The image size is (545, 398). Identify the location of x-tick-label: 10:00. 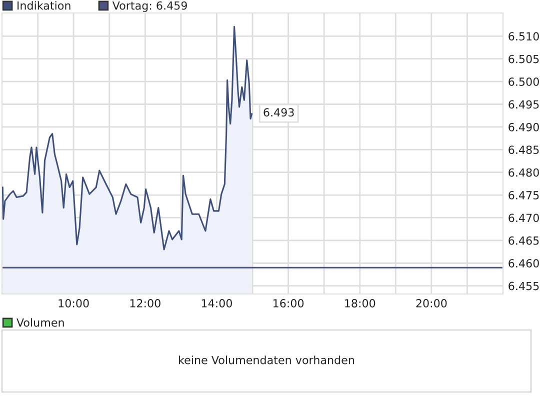
(73, 303).